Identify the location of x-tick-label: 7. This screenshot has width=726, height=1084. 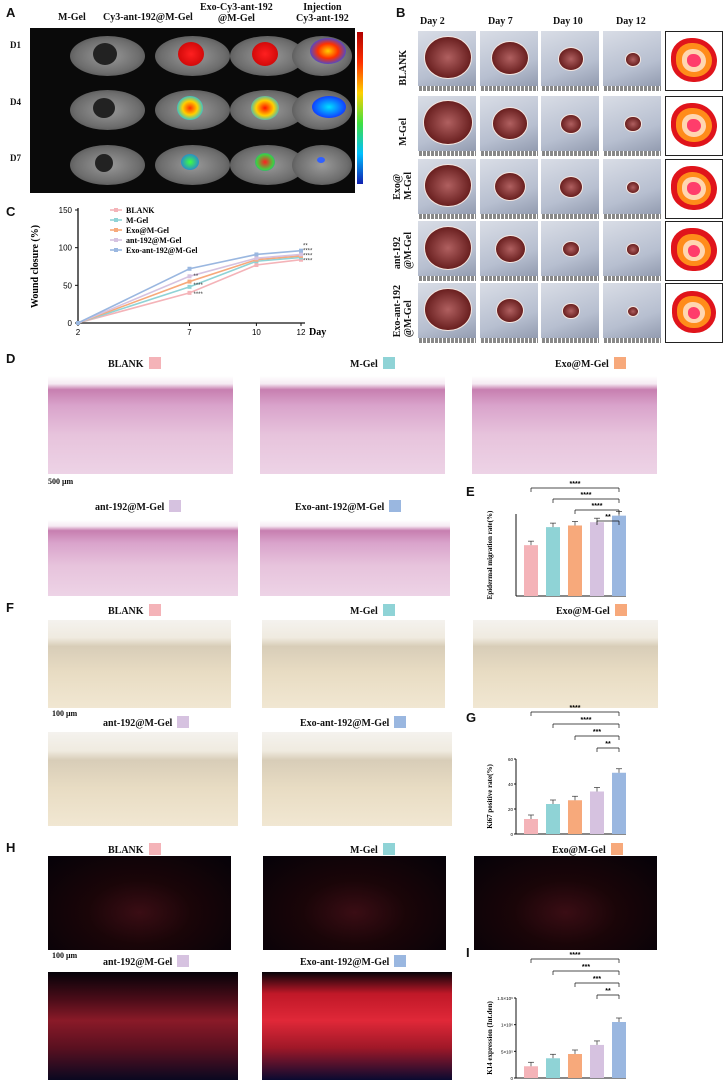
(189, 332).